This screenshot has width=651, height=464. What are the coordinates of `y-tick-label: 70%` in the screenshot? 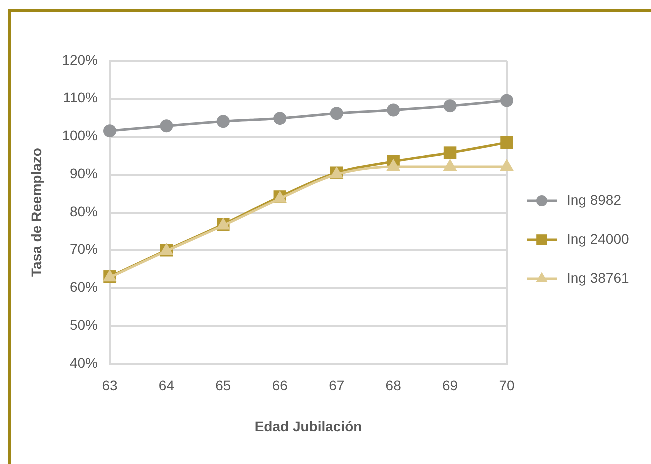 It's located at (84, 249).